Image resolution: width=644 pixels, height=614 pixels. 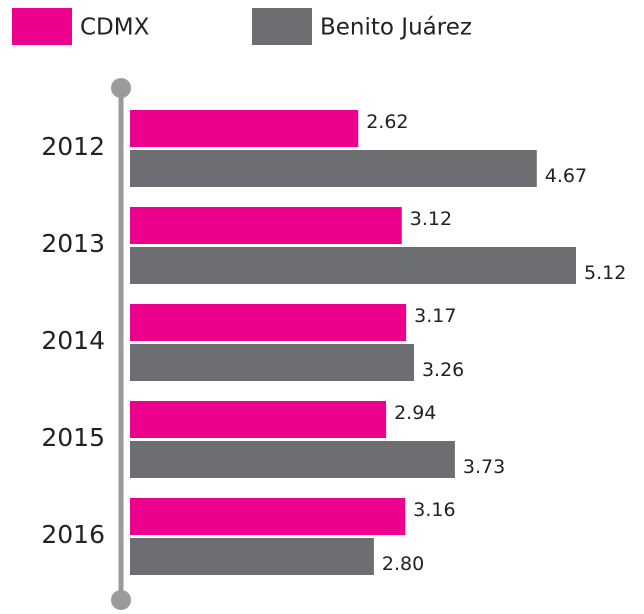 I want to click on legend-label: CDMX, so click(x=115, y=28).